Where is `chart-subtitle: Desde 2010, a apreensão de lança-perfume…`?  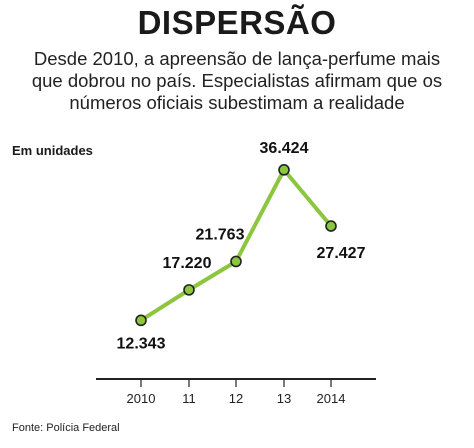
chart-subtitle: Desde 2010, a apreensão de lança-perfume… is located at coordinates (237, 81).